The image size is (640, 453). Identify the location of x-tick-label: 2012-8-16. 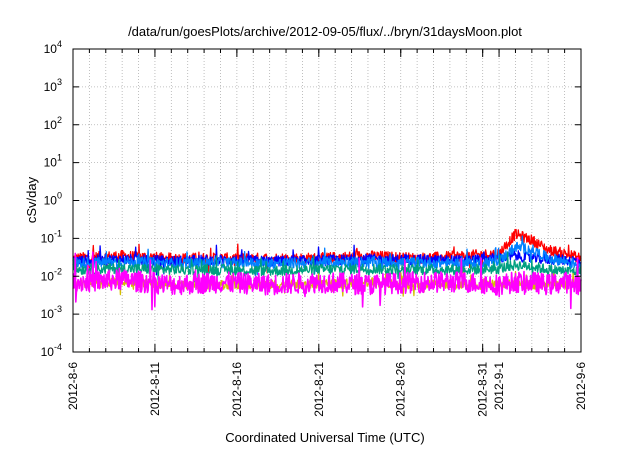
(237, 389).